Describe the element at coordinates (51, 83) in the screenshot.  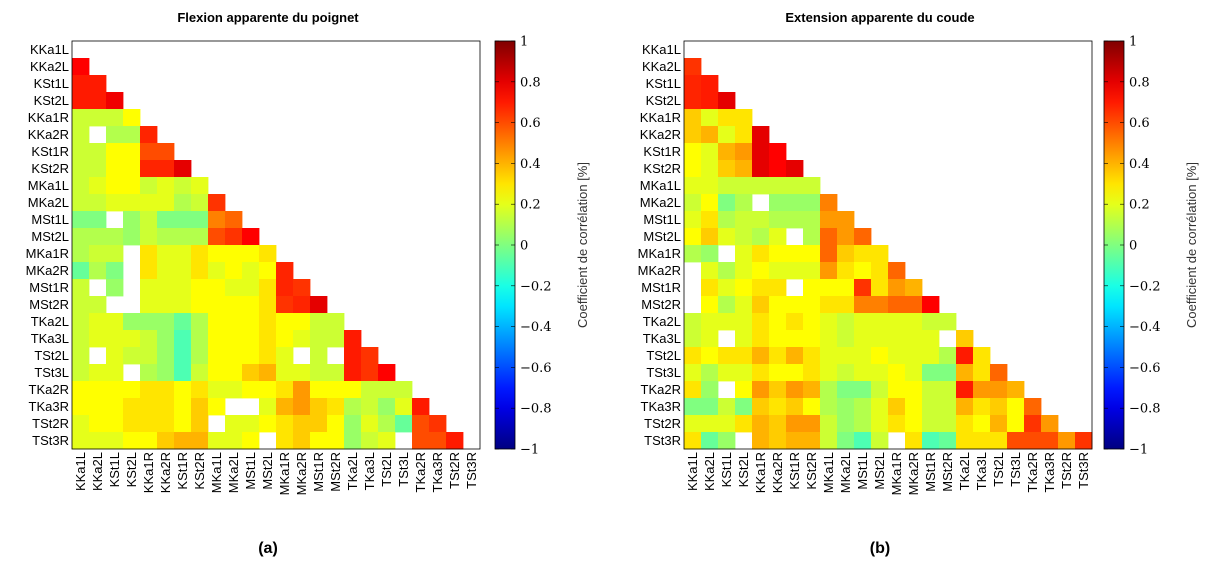
I see `y-tick-label: KSt1L` at that location.